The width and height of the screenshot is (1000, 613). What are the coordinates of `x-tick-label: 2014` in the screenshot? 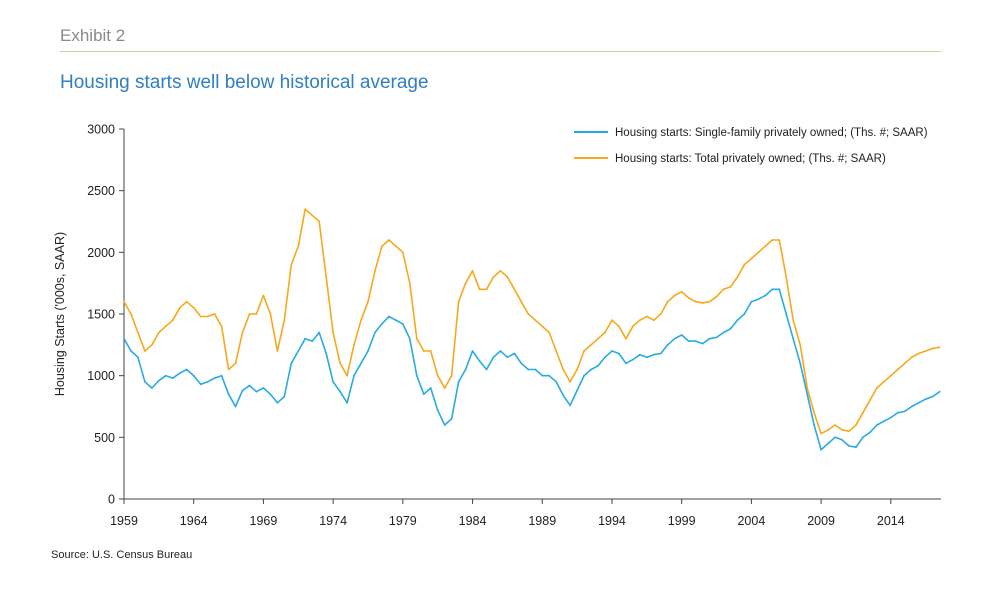 It's located at (891, 521).